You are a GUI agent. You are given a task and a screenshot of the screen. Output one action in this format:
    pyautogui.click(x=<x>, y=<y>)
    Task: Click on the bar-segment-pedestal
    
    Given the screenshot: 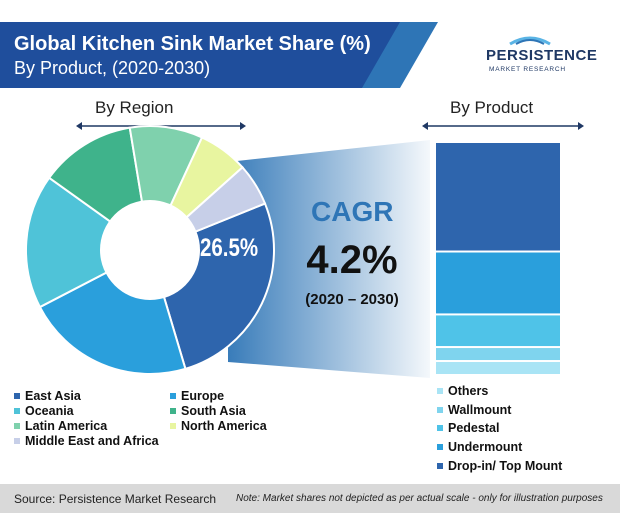 What is the action you would take?
    pyautogui.click(x=498, y=331)
    